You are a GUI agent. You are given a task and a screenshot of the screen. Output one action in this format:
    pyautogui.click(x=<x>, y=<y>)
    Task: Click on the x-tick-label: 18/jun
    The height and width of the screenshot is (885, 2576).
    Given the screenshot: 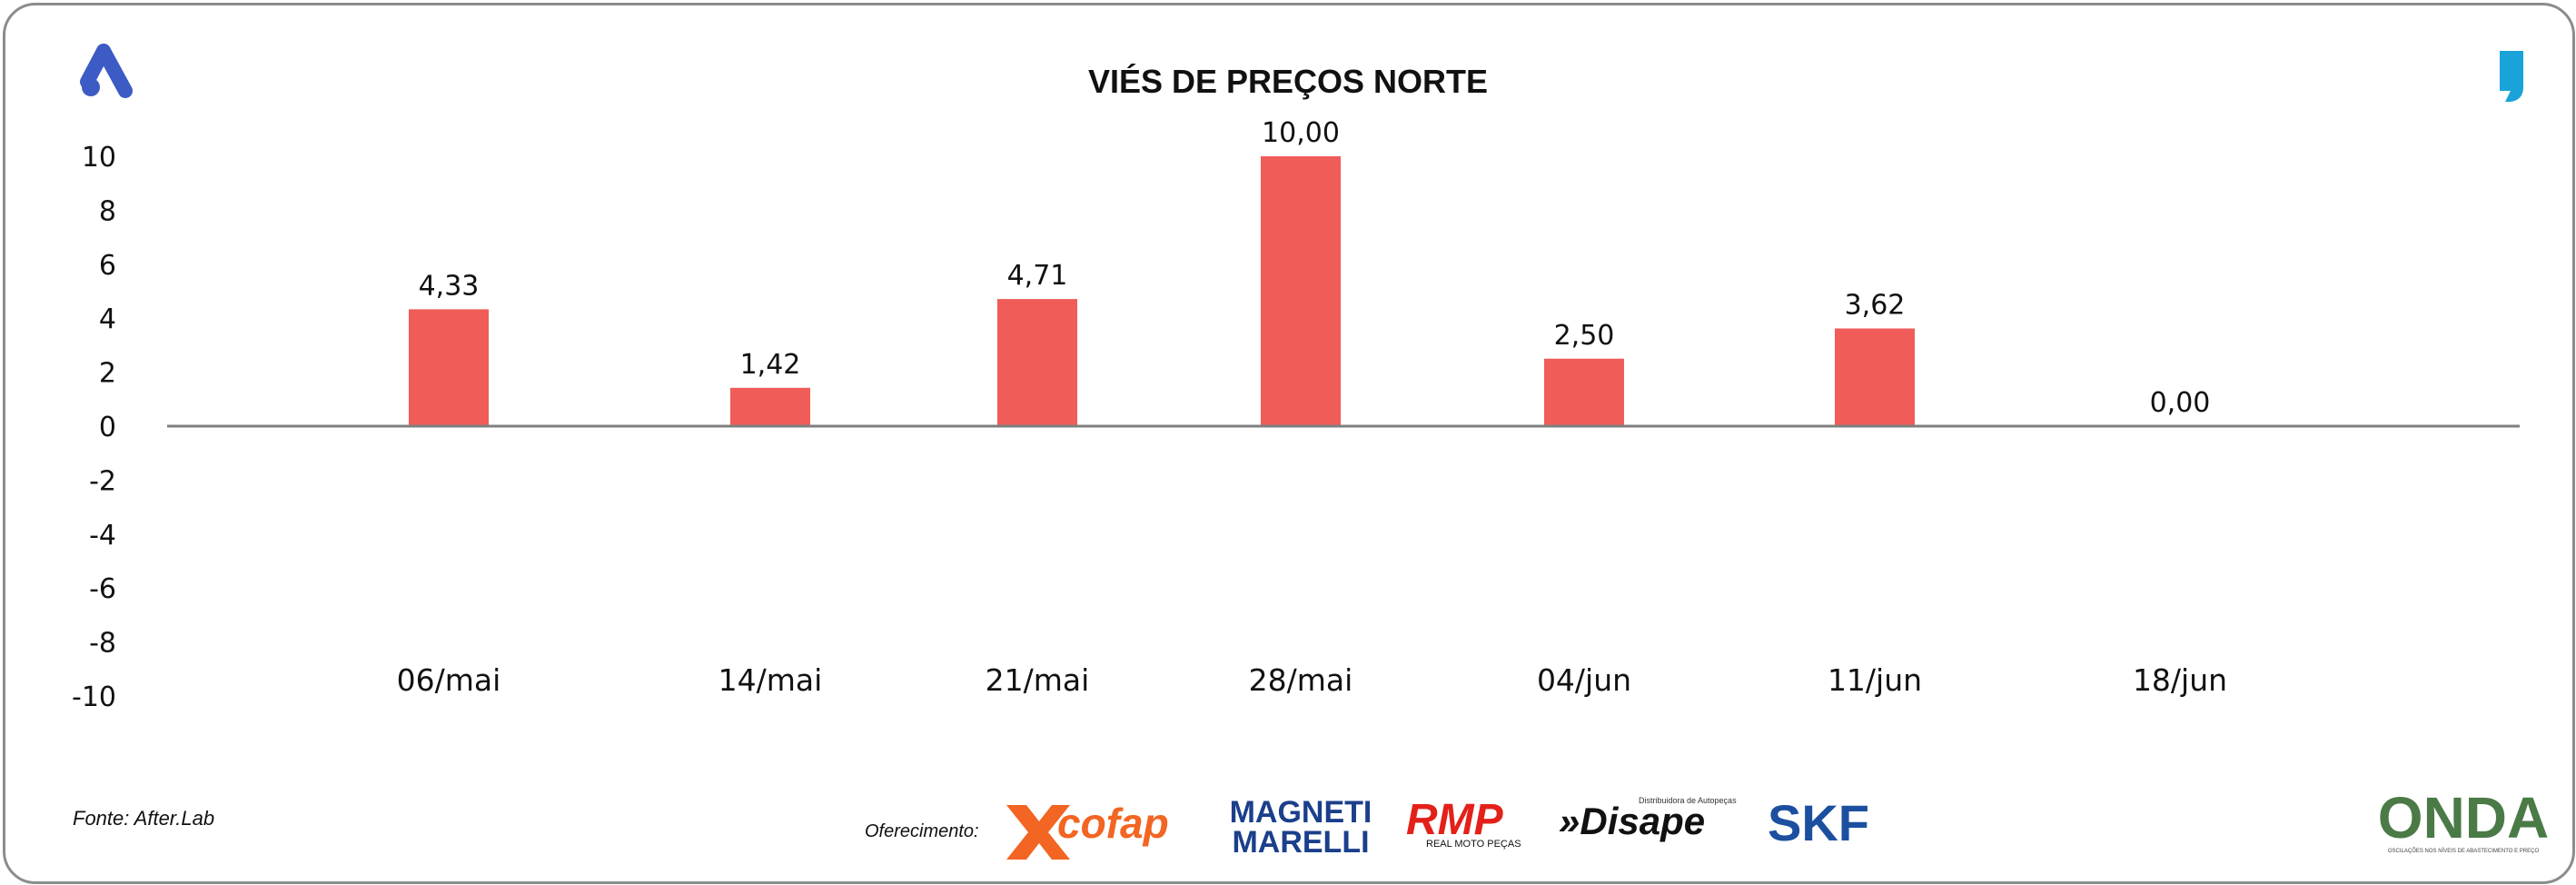 What is the action you would take?
    pyautogui.click(x=2180, y=680)
    